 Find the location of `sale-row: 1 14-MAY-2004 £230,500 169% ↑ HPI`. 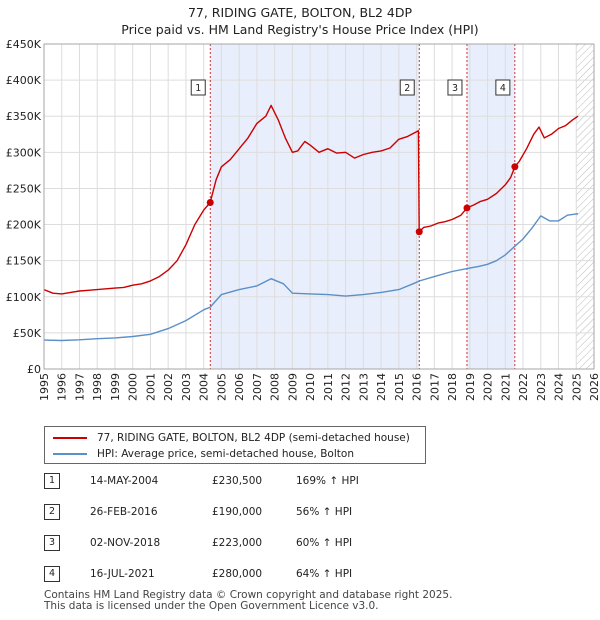

sale-row: 1 14-MAY-2004 £230,500 169% ↑ HPI is located at coordinates (254, 481).